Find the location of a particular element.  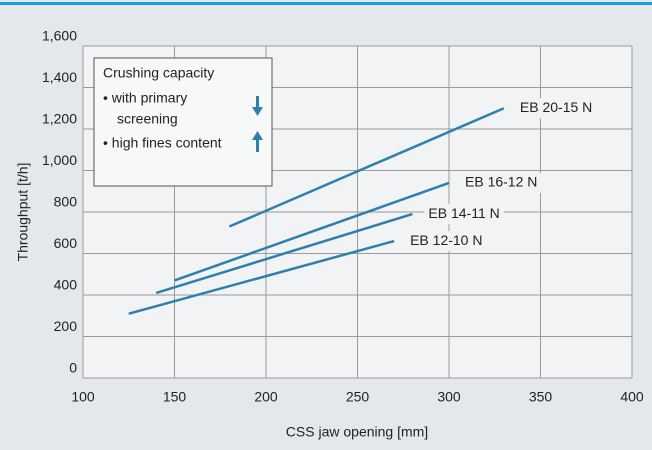

y-tick-label: 1,600 is located at coordinates (59, 36).